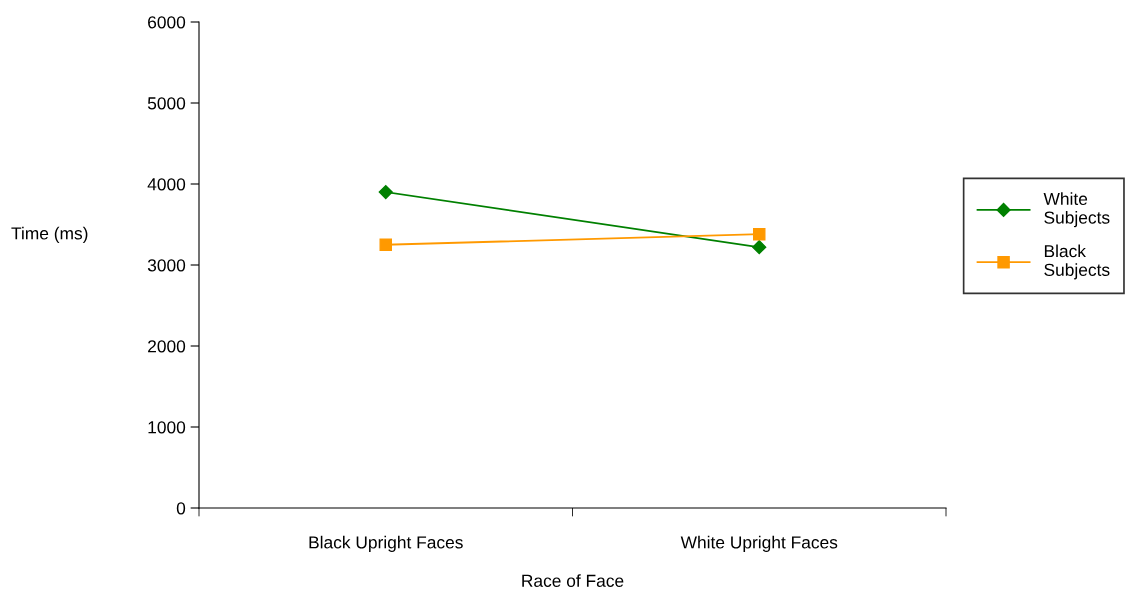 This screenshot has height=606, width=1138. I want to click on legend-label: Black Subjects, so click(1077, 262).